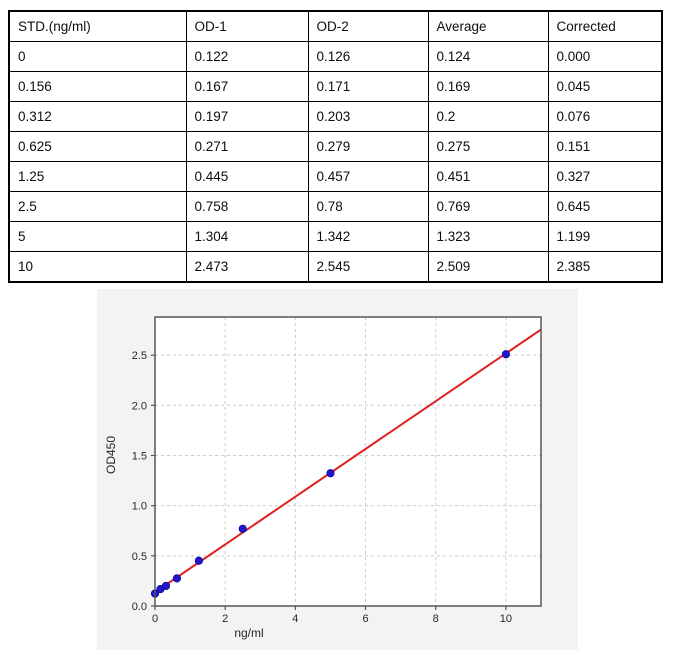 The height and width of the screenshot is (664, 694). What do you see at coordinates (605, 116) in the screenshot?
I see `table-cell: 0.076` at bounding box center [605, 116].